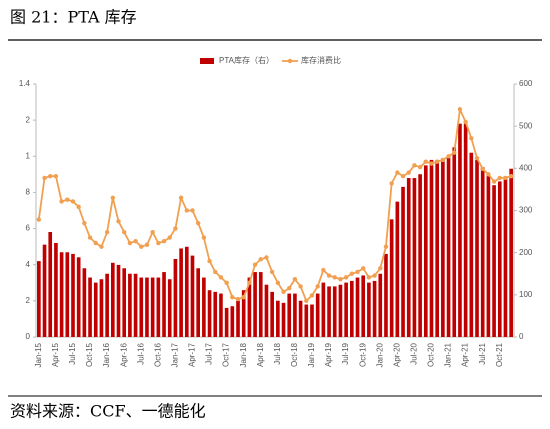 Image resolution: width=550 pixels, height=429 pixels. I want to click on y2-tick-label: 0, so click(521, 336).